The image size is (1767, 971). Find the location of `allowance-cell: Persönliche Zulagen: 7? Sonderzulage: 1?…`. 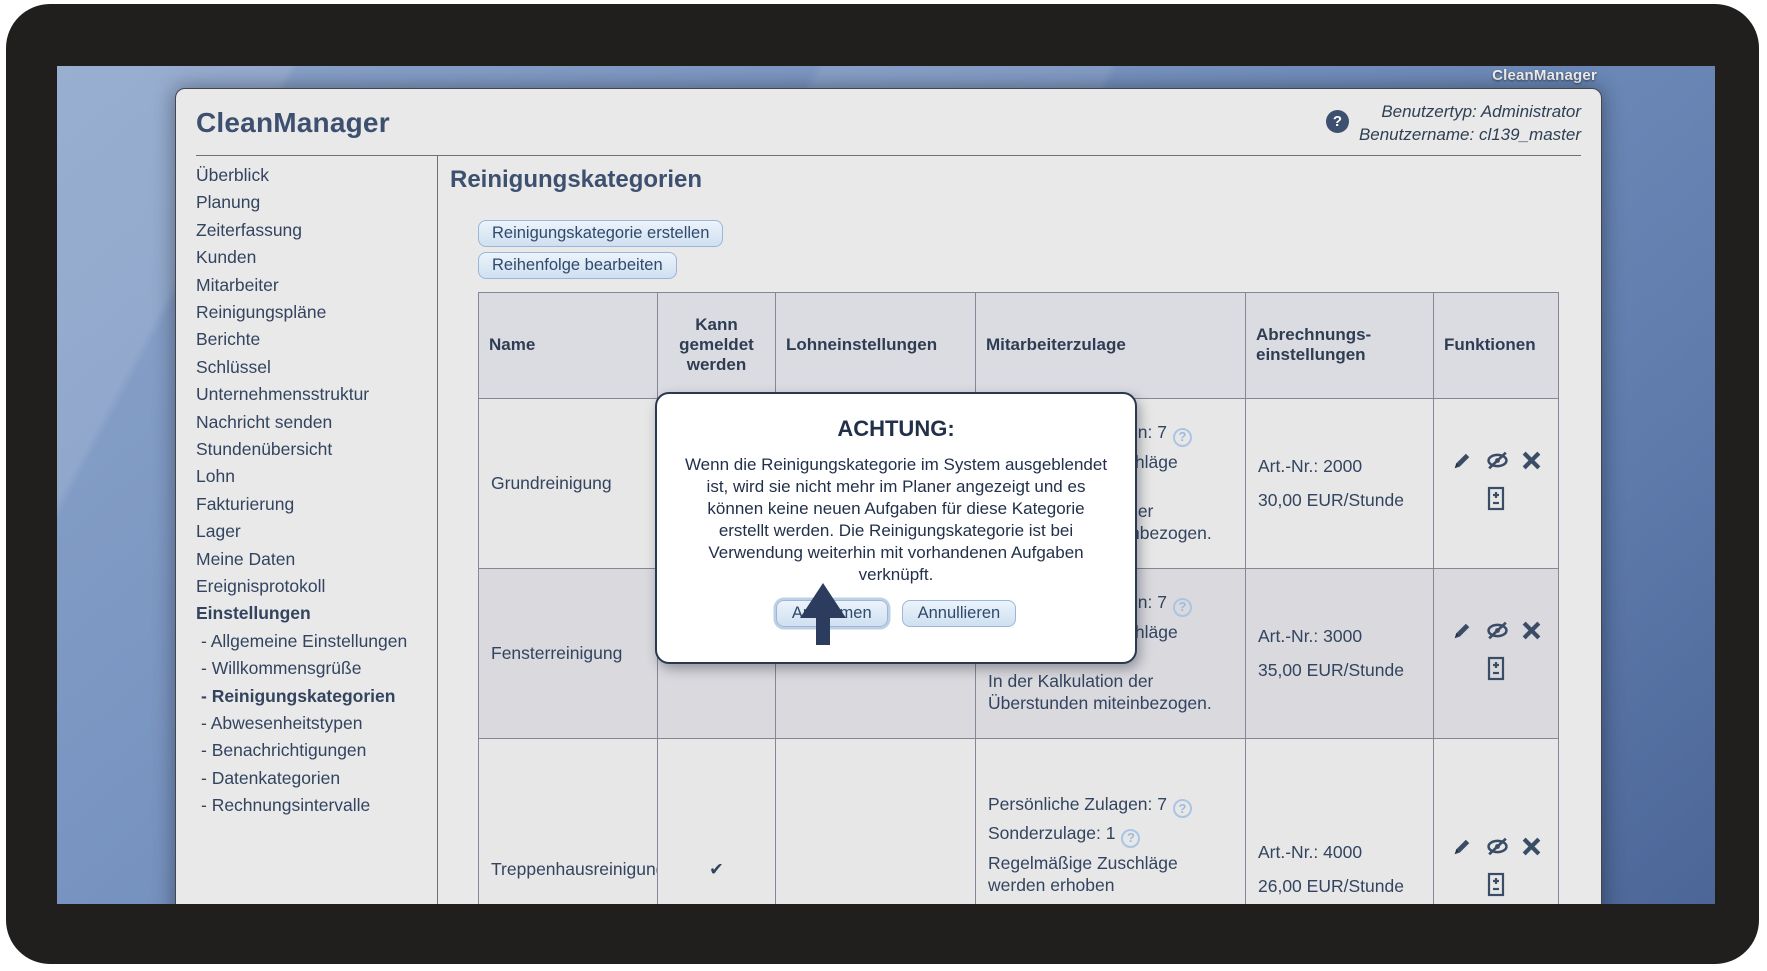

allowance-cell: Persönliche Zulagen: 7? Sonderzulage: 1?… is located at coordinates (1110, 820).